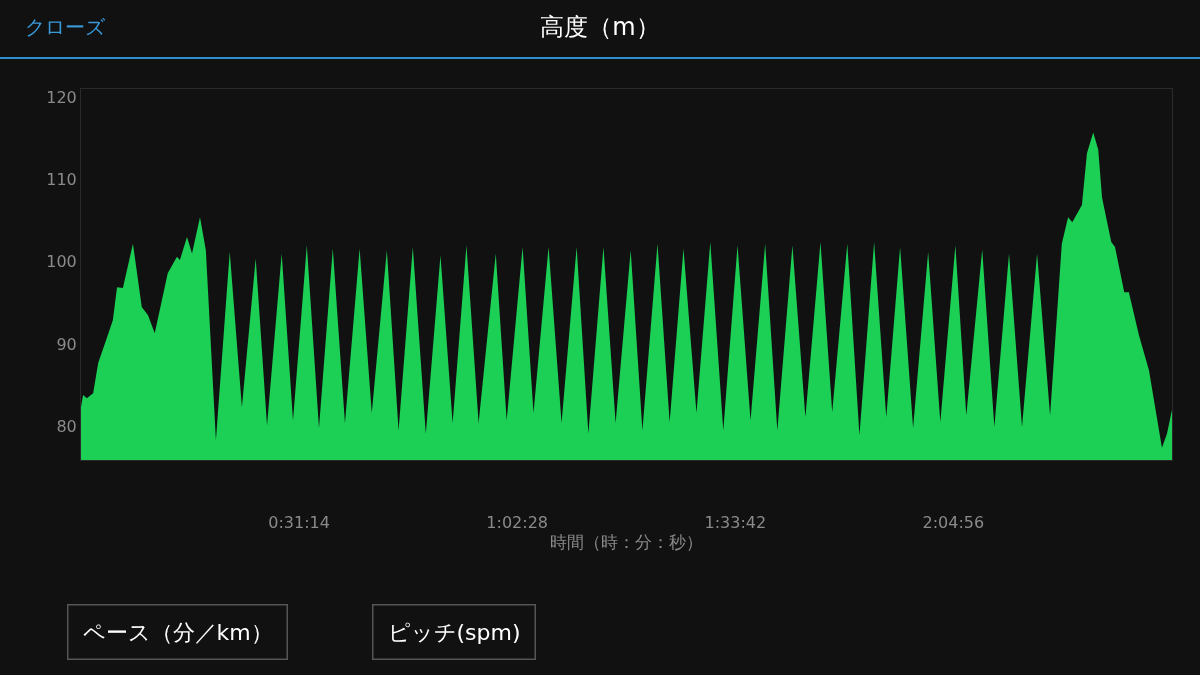  Describe the element at coordinates (953, 523) in the screenshot. I see `x-tick-label: 2:04:56` at that location.